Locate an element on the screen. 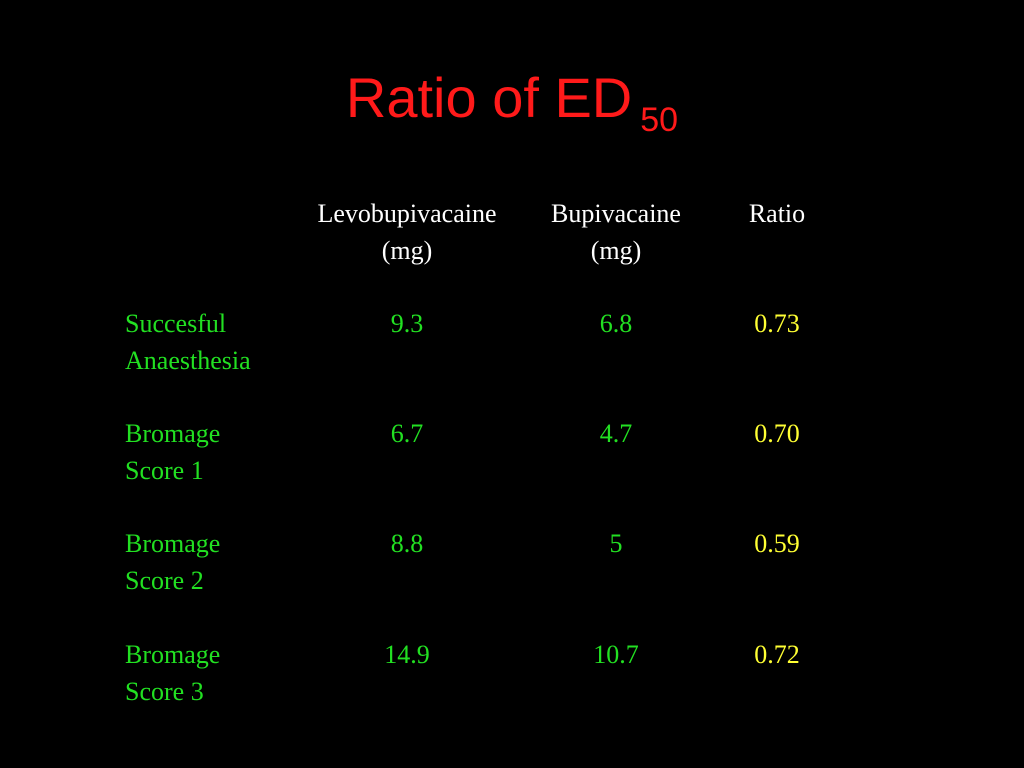  cell-levobupivacaine: 9.3 is located at coordinates (407, 323).